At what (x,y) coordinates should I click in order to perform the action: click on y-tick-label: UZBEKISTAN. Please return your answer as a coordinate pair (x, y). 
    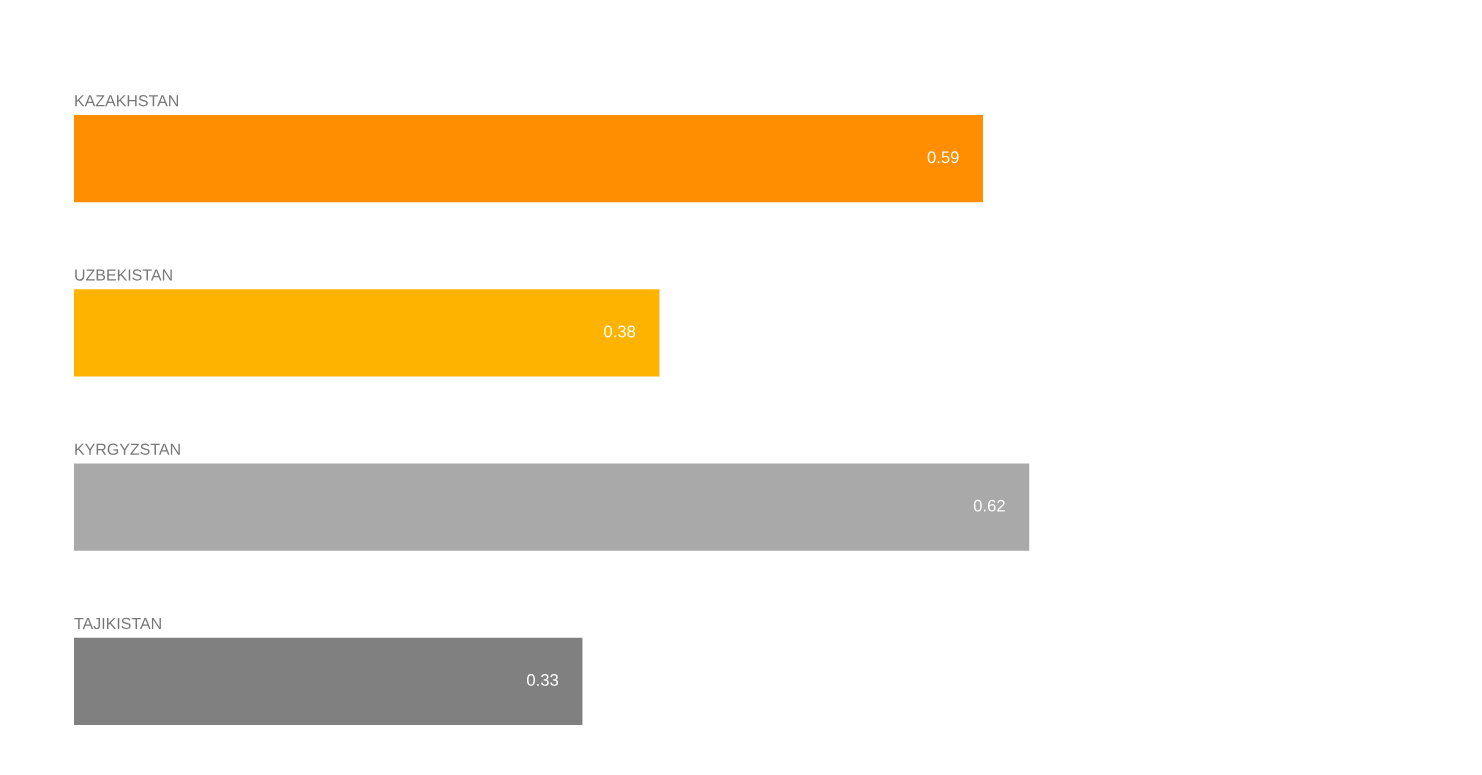
    Looking at the image, I should click on (123, 275).